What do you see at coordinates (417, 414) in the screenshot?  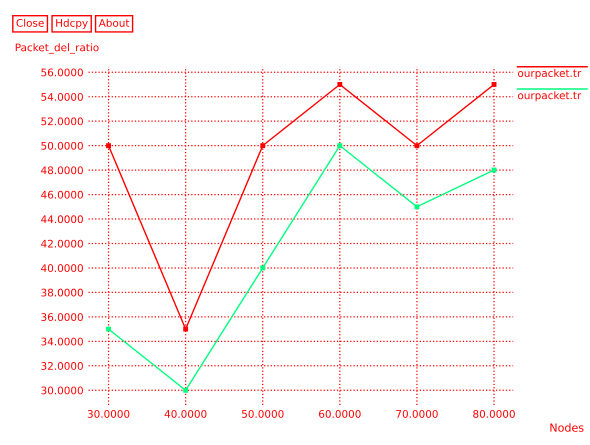 I see `x-tick-label: 70.0000` at bounding box center [417, 414].